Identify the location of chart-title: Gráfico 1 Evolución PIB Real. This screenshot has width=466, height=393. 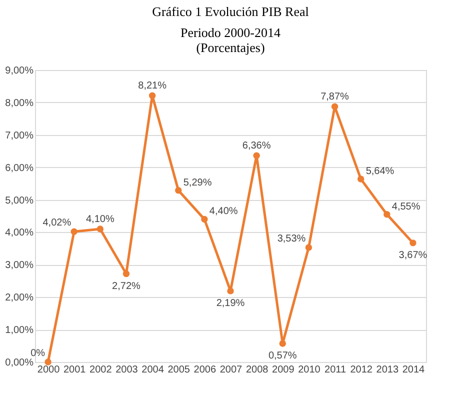
(231, 11).